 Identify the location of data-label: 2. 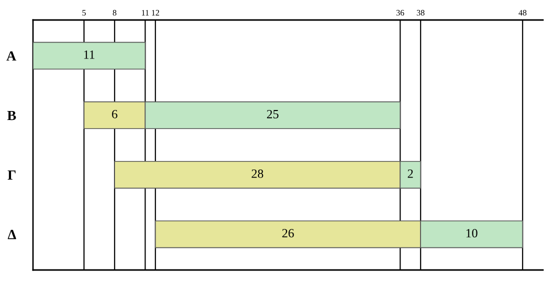
(410, 173).